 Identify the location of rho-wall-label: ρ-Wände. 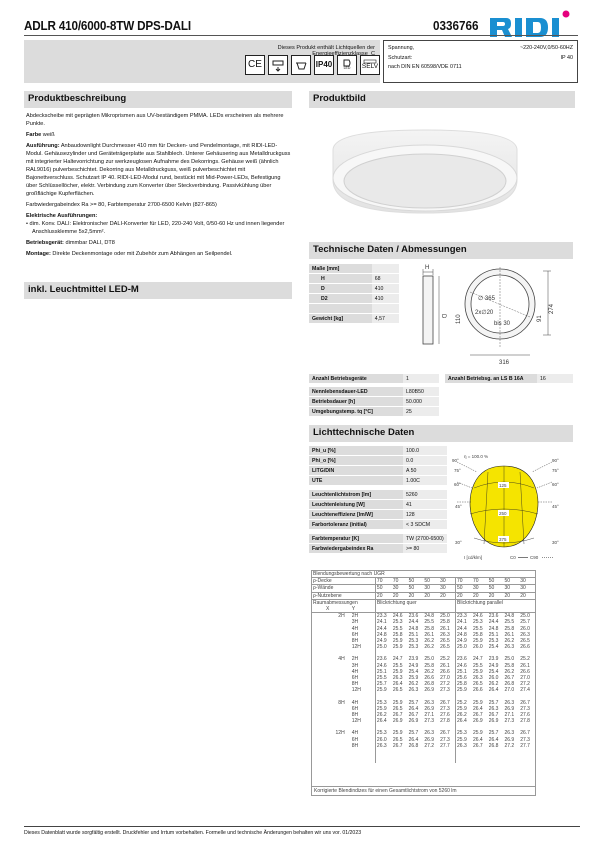
(344, 588).